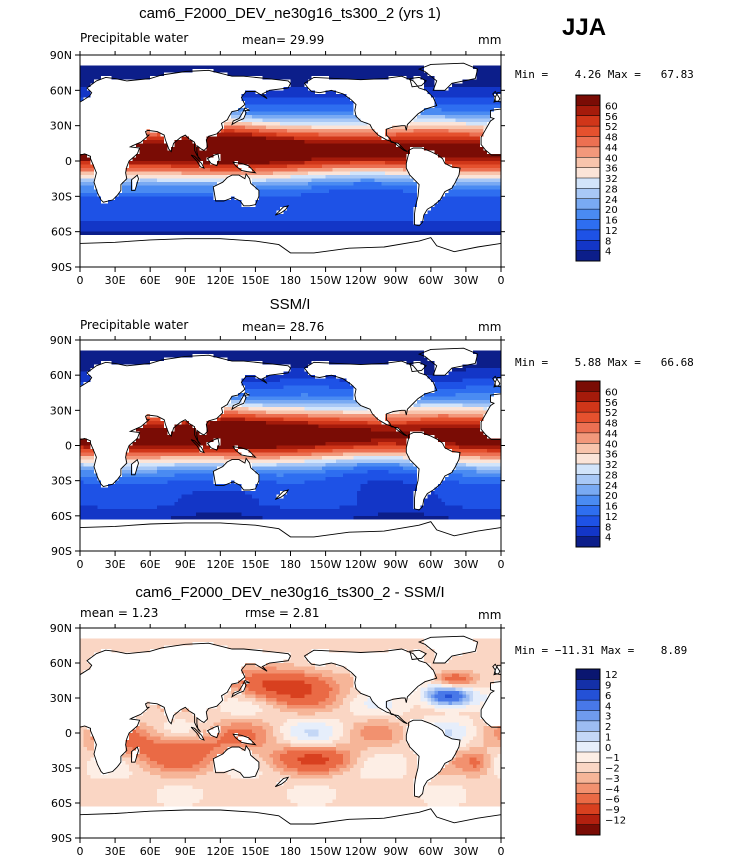 The height and width of the screenshot is (865, 732). I want to click on colorbar-label: 32, so click(611, 465).